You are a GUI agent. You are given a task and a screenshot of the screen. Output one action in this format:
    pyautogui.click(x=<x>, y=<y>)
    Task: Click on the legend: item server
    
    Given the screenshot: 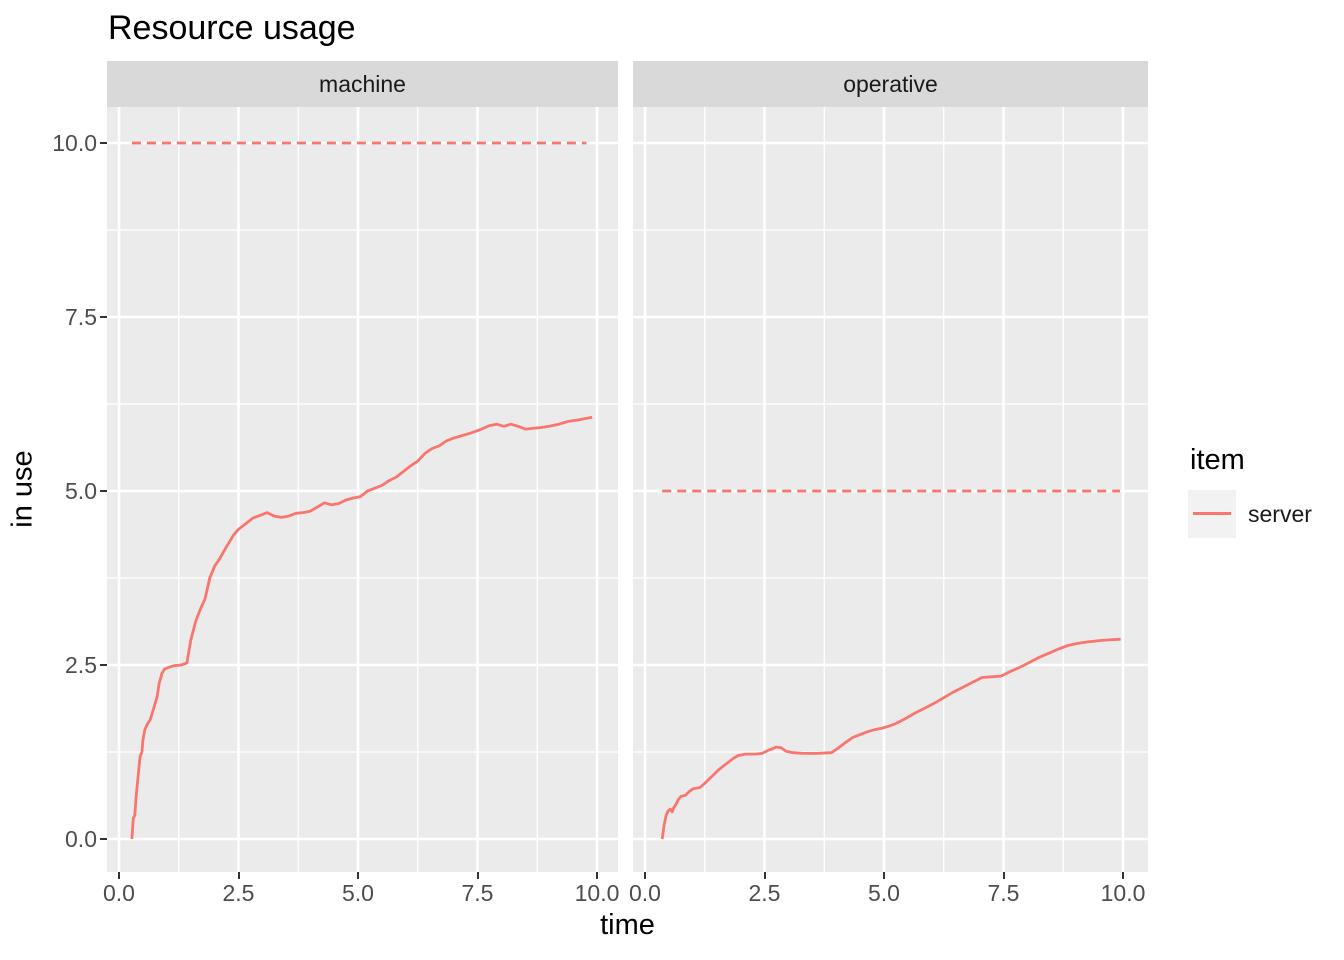 What is the action you would take?
    pyautogui.click(x=1250, y=491)
    